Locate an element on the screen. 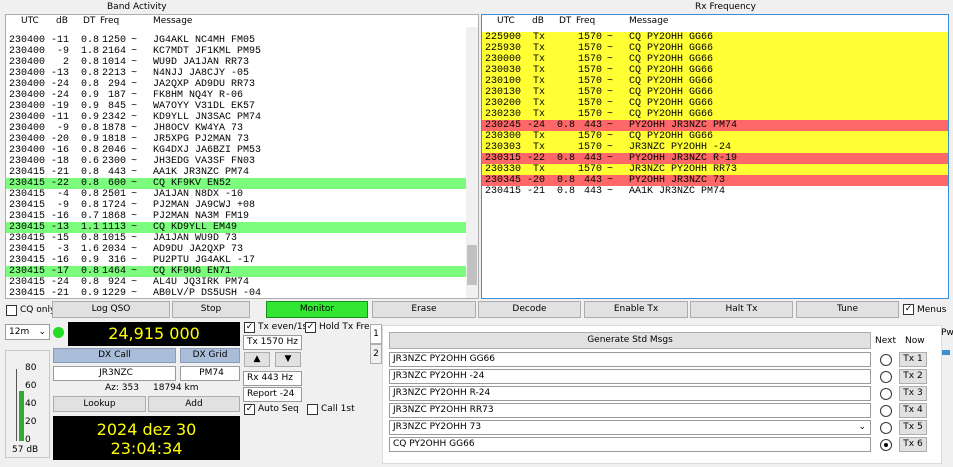 The image size is (953, 467). log-row: 230200 Tx 1570 ~ CQ PY2OHH GG66 is located at coordinates (715, 103).